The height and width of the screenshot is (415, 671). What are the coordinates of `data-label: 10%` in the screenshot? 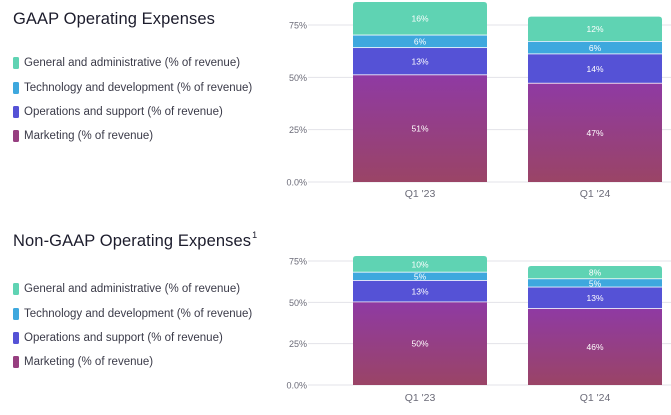 It's located at (419, 264).